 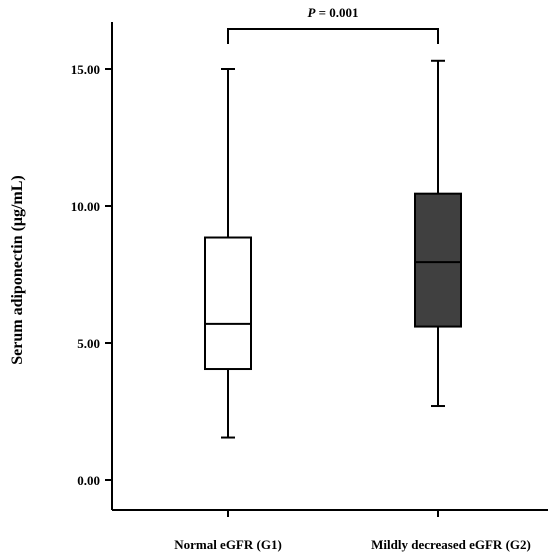 I want to click on x-category-label: Normal eGFR (G1), so click(x=228, y=544).